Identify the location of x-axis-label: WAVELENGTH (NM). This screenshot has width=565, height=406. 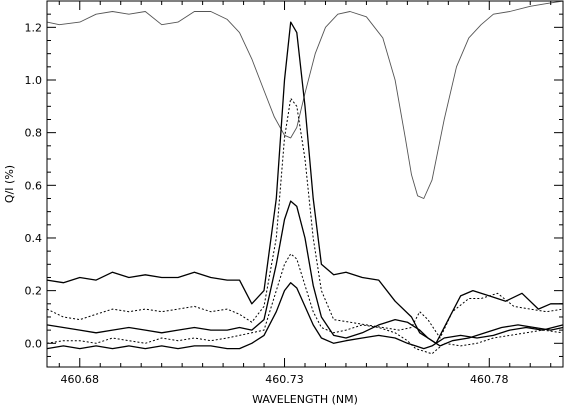
(305, 399).